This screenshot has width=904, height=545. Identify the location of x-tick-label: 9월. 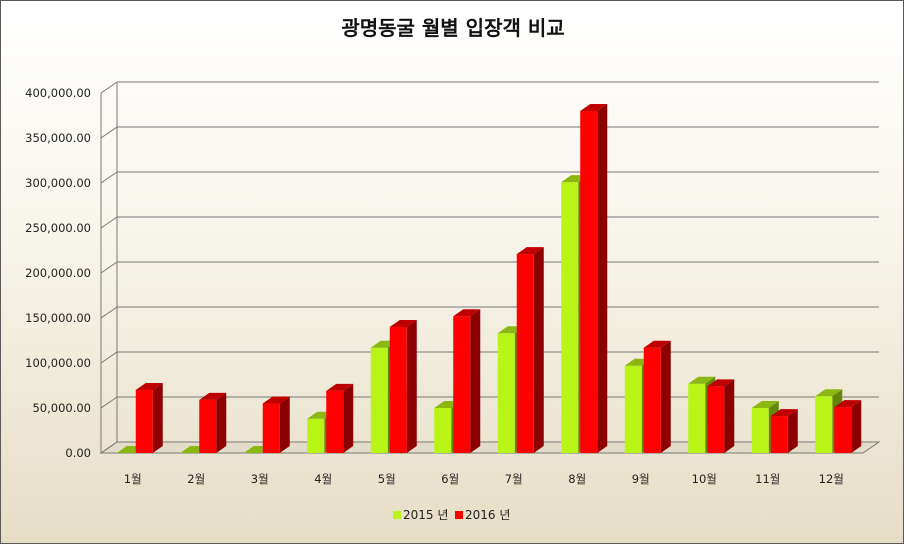
(641, 479).